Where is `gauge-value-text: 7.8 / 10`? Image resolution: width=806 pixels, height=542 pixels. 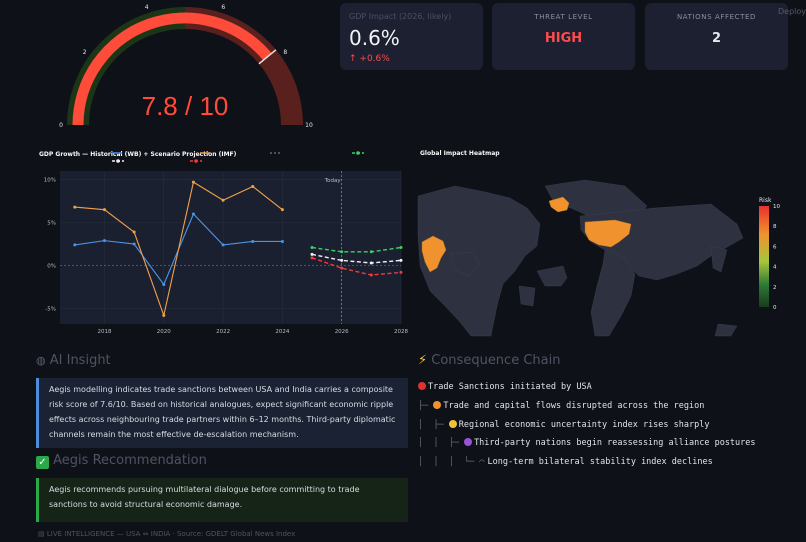
gauge-value-text: 7.8 / 10 is located at coordinates (185, 106).